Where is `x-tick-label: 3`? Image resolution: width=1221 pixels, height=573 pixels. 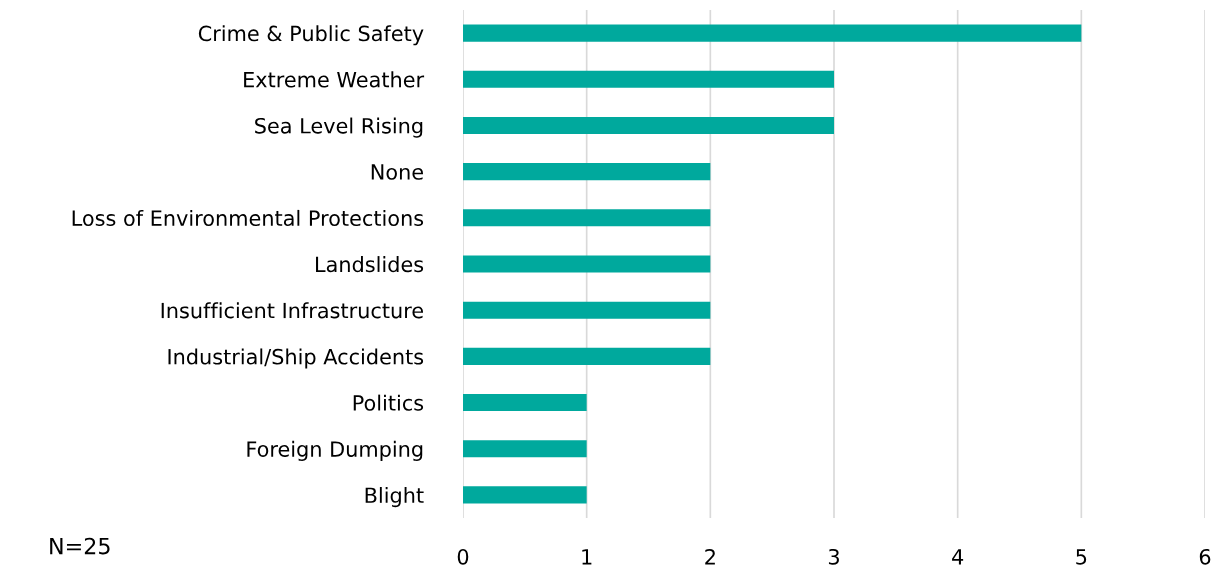
x-tick-label: 3 is located at coordinates (833, 556).